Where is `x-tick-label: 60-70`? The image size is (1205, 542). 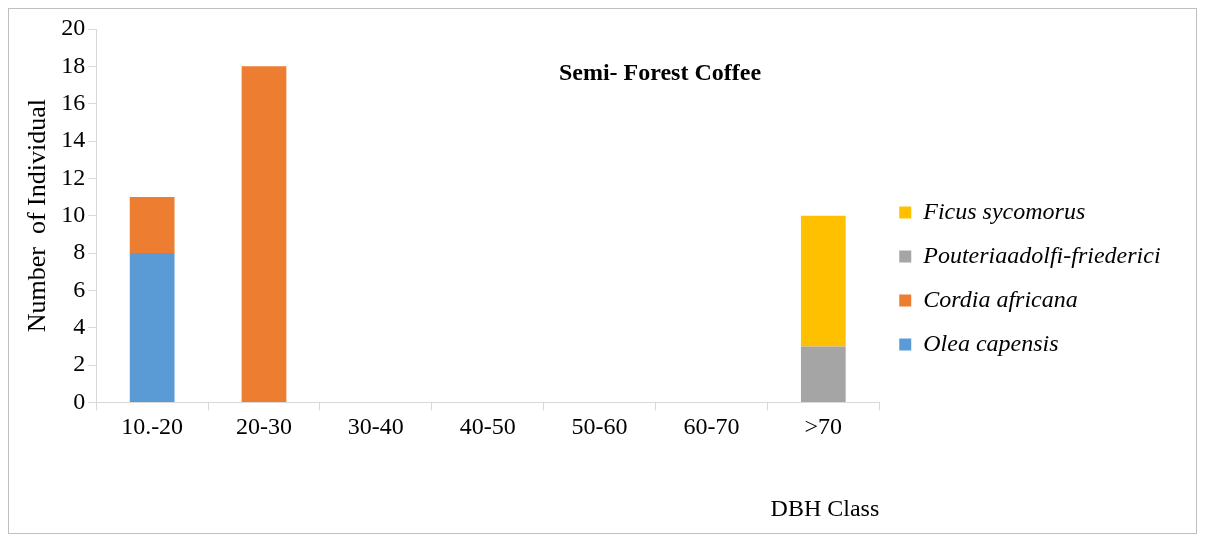 x-tick-label: 60-70 is located at coordinates (711, 426).